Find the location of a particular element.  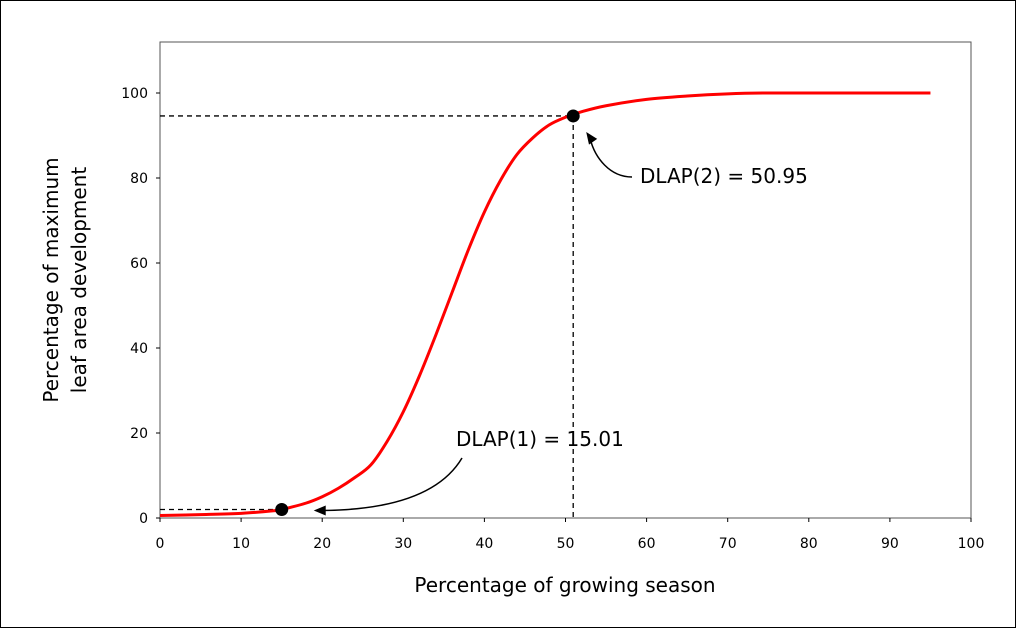

x-axis-title: Percentage of growing season is located at coordinates (564, 585).